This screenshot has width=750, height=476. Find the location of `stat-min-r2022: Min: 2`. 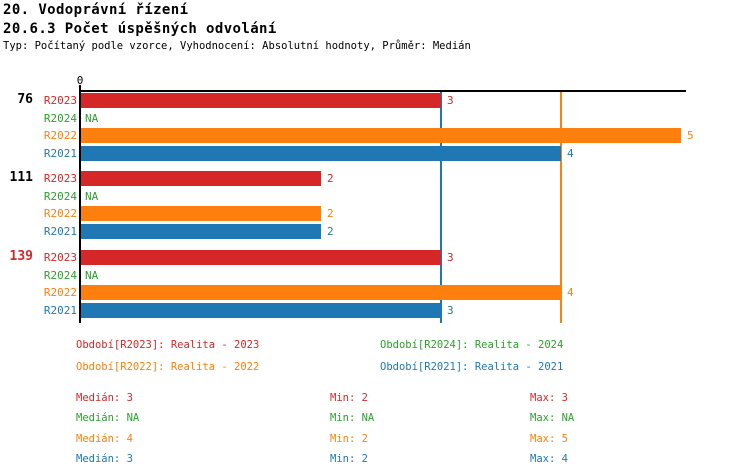

stat-min-r2022: Min: 2 is located at coordinates (349, 439).